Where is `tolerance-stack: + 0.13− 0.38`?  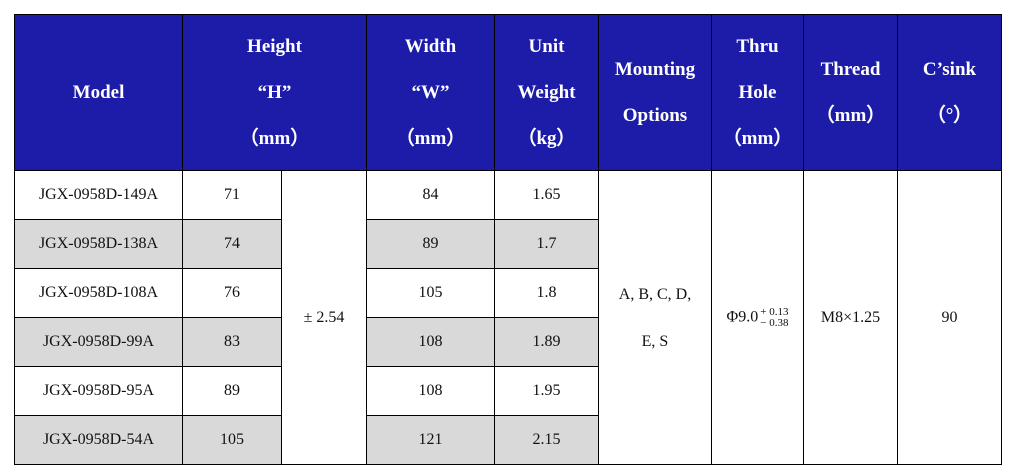 tolerance-stack: + 0.13− 0.38 is located at coordinates (774, 317).